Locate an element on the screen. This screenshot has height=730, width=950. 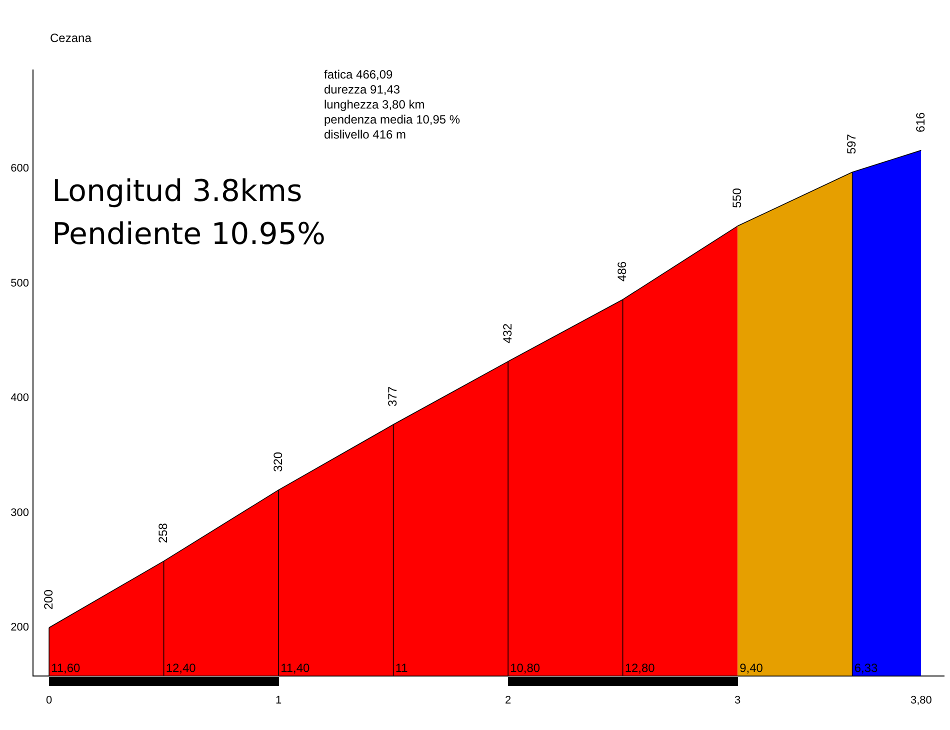
annotation: 11 is located at coordinates (401, 668).